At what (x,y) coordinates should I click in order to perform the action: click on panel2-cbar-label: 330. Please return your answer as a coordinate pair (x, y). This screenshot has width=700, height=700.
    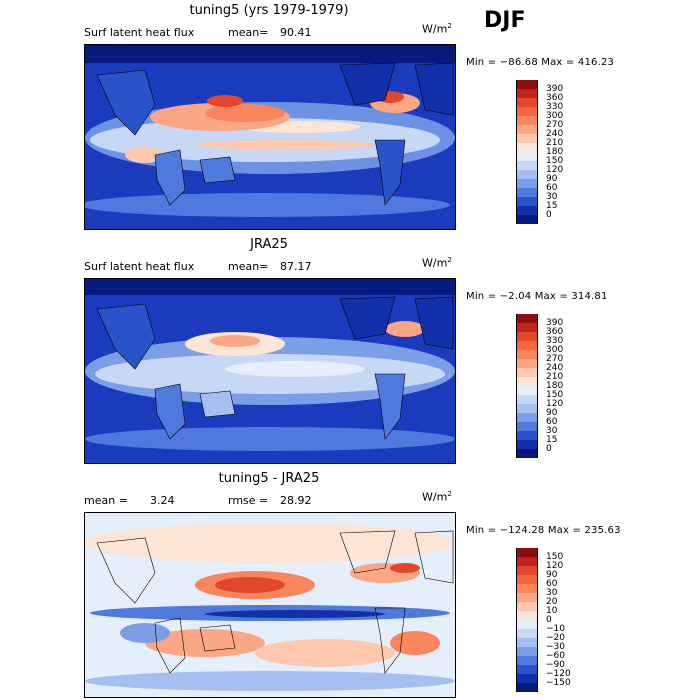
    Looking at the image, I should click on (555, 341).